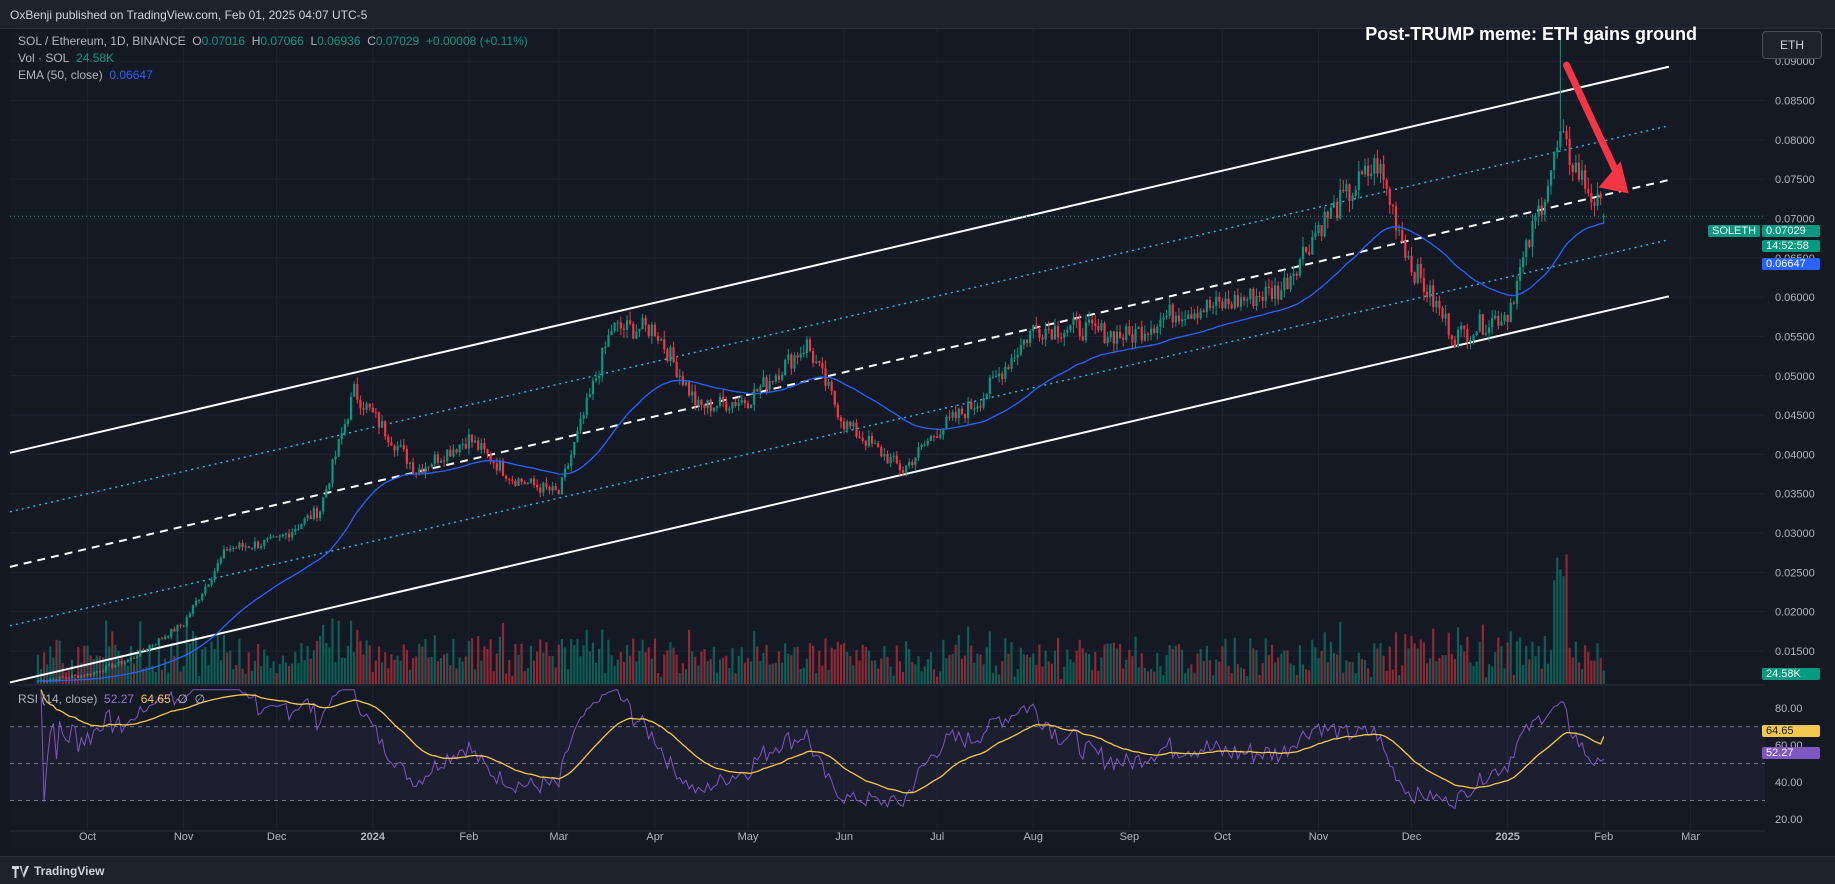 Image resolution: width=1835 pixels, height=884 pixels. Describe the element at coordinates (1795, 652) in the screenshot. I see `price-tick-label: 0.01500` at that location.